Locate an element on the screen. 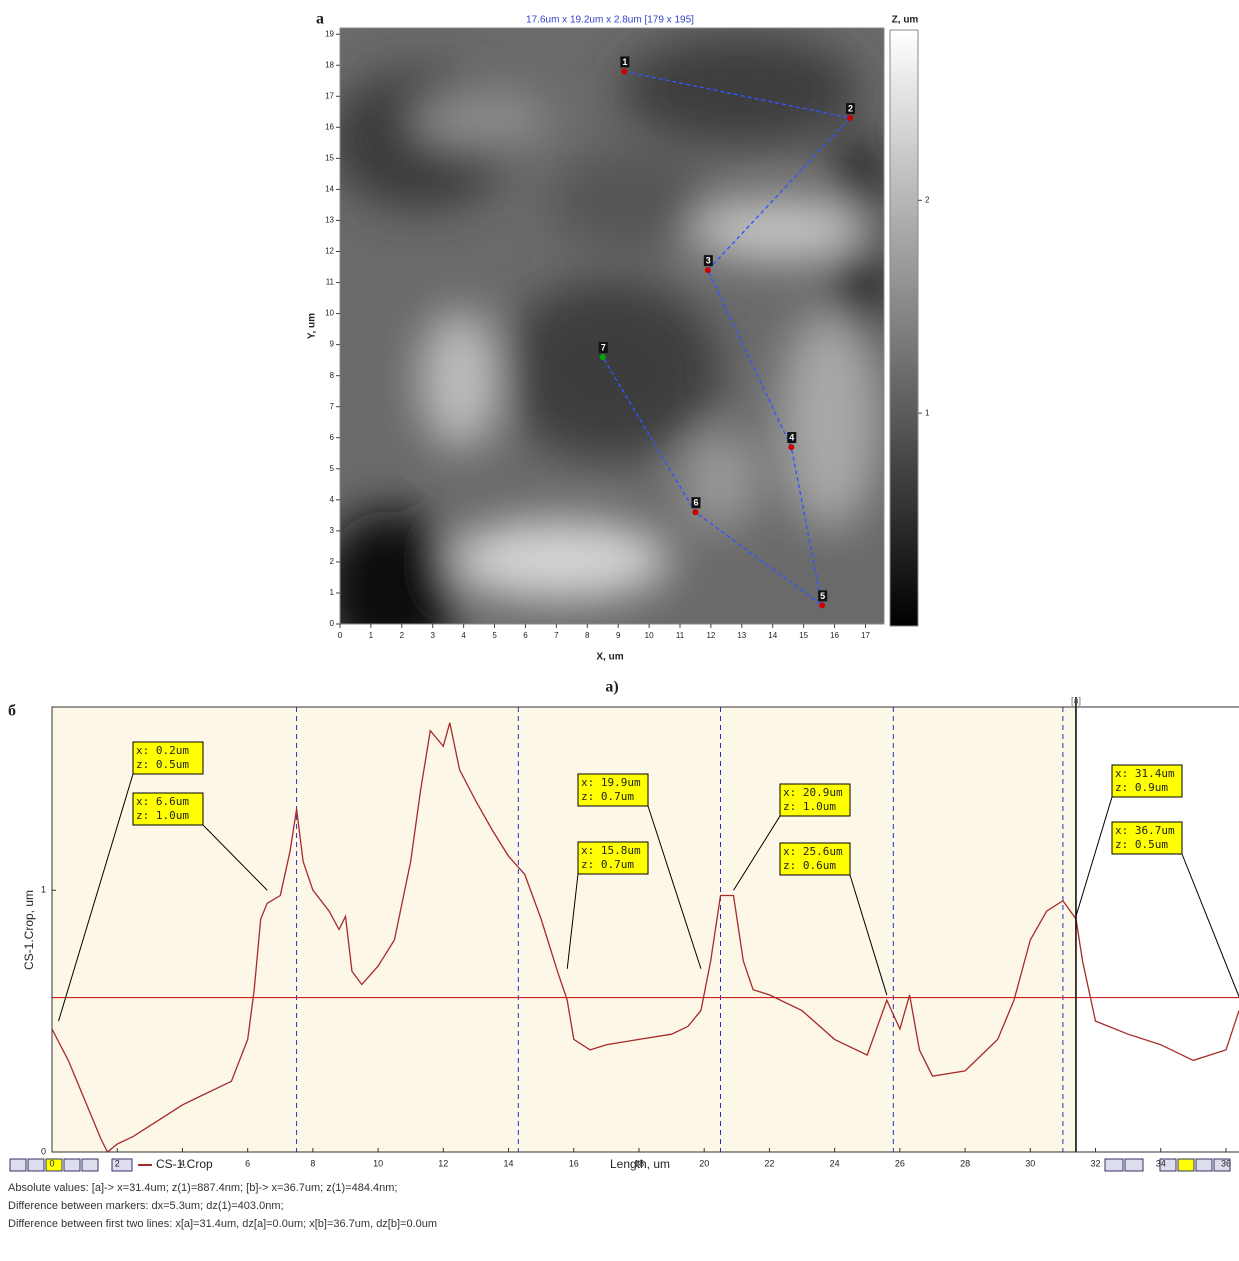  marker-label: 3 is located at coordinates (708, 261).